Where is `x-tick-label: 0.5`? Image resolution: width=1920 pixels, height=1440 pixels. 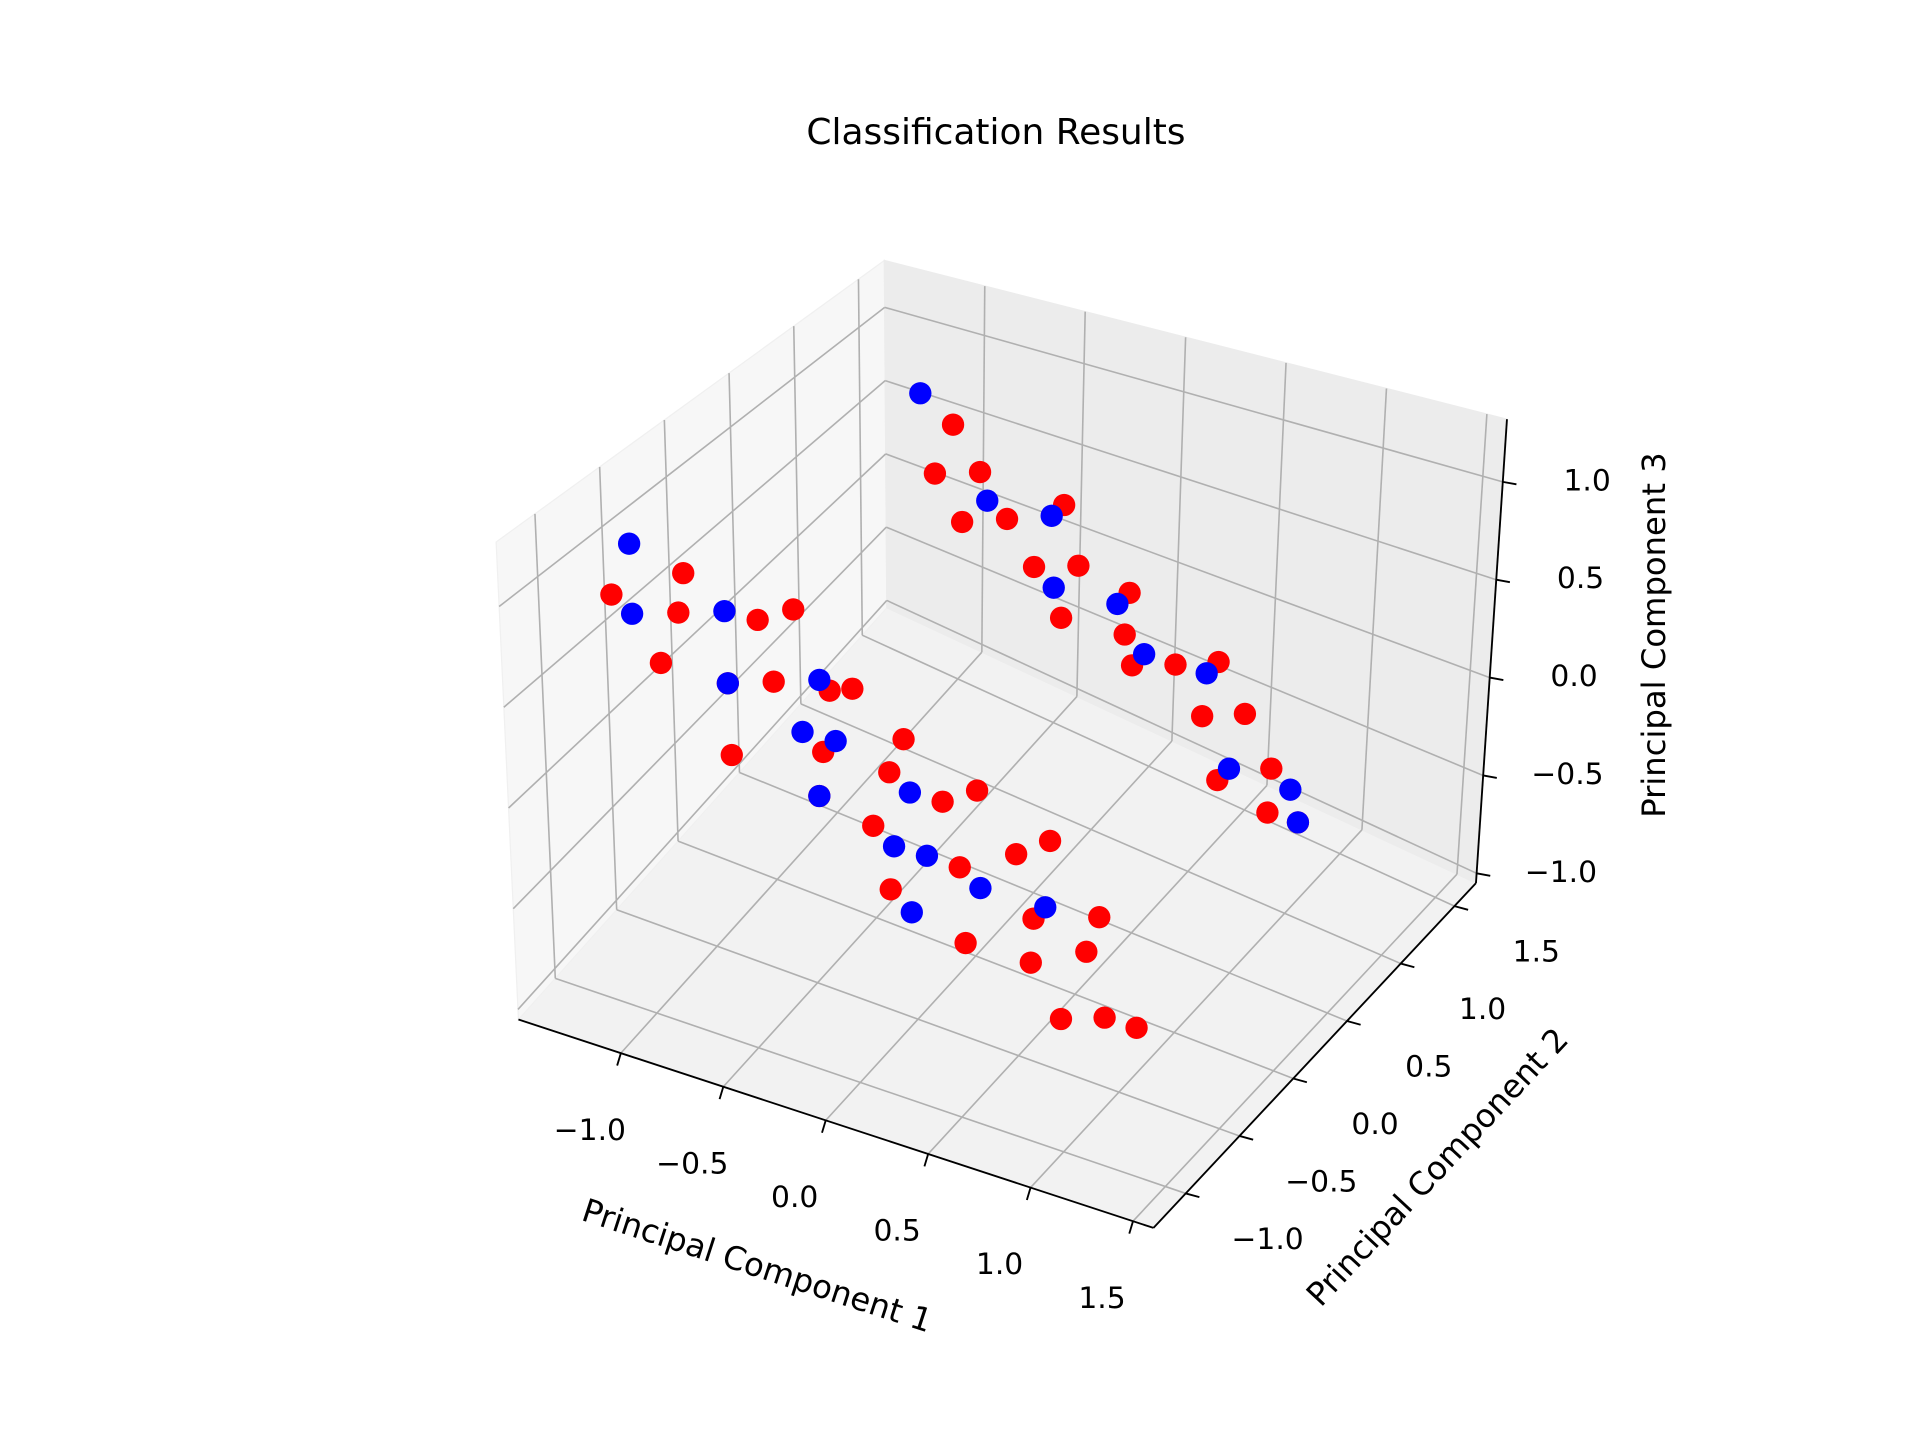 x-tick-label: 0.5 is located at coordinates (896, 1231).